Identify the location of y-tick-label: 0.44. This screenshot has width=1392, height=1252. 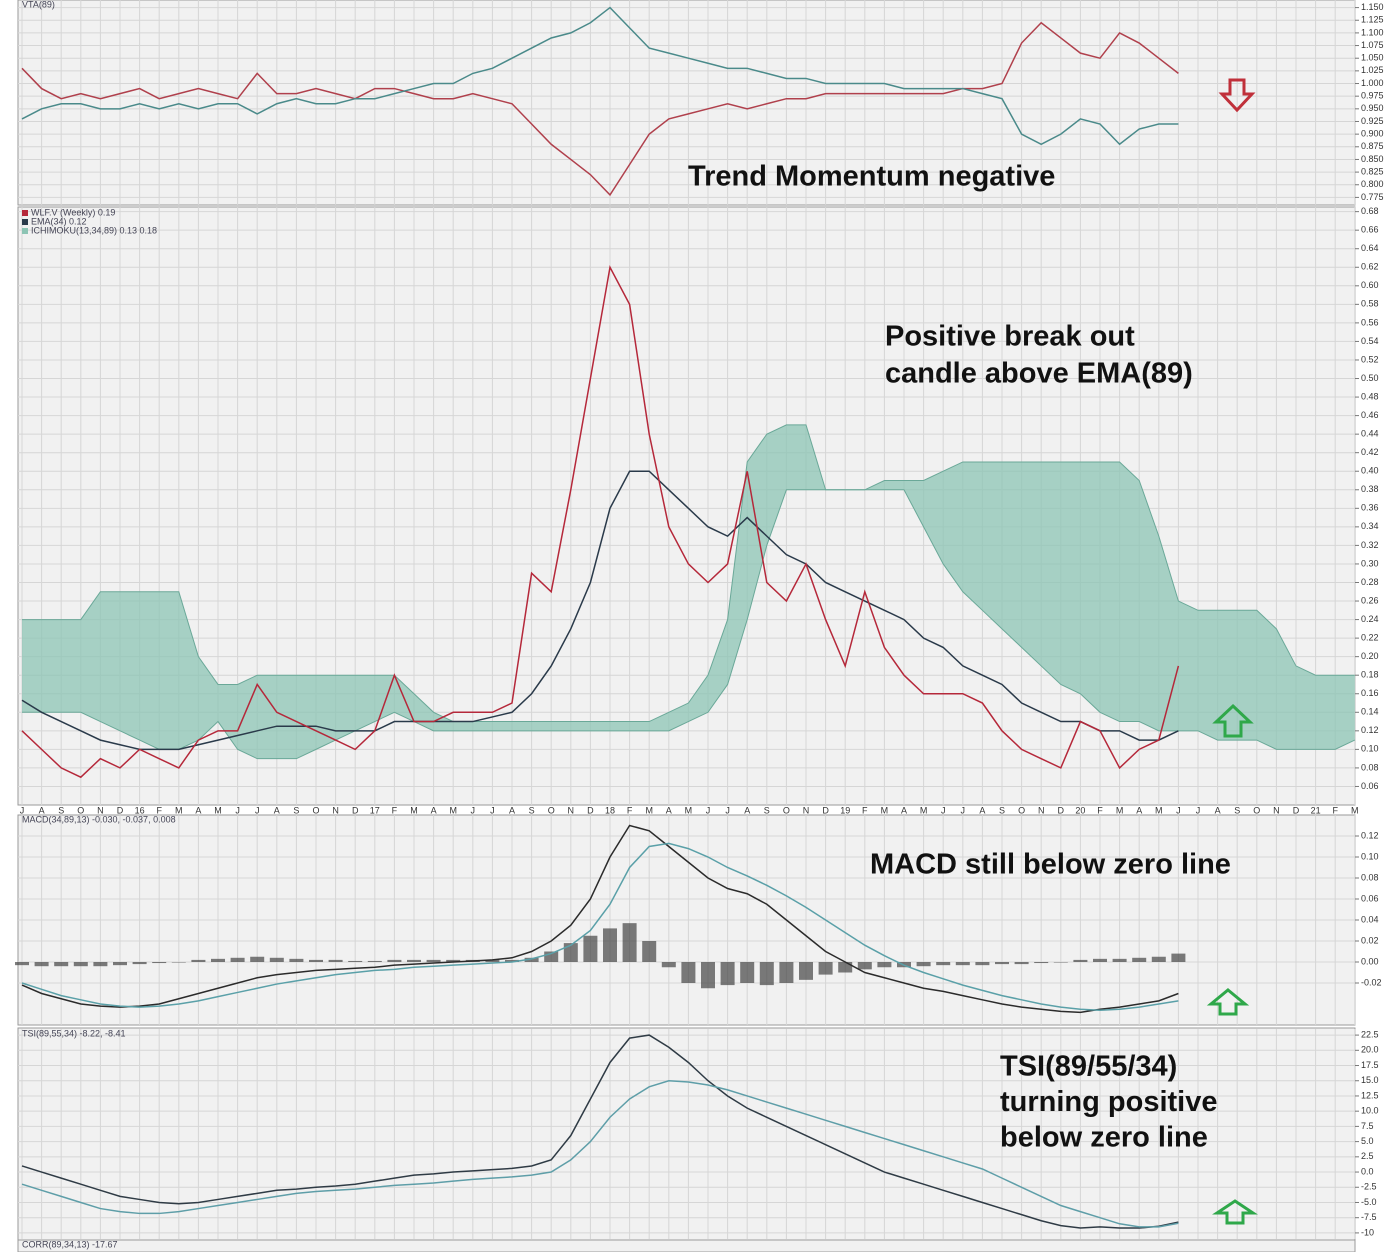
(1370, 434).